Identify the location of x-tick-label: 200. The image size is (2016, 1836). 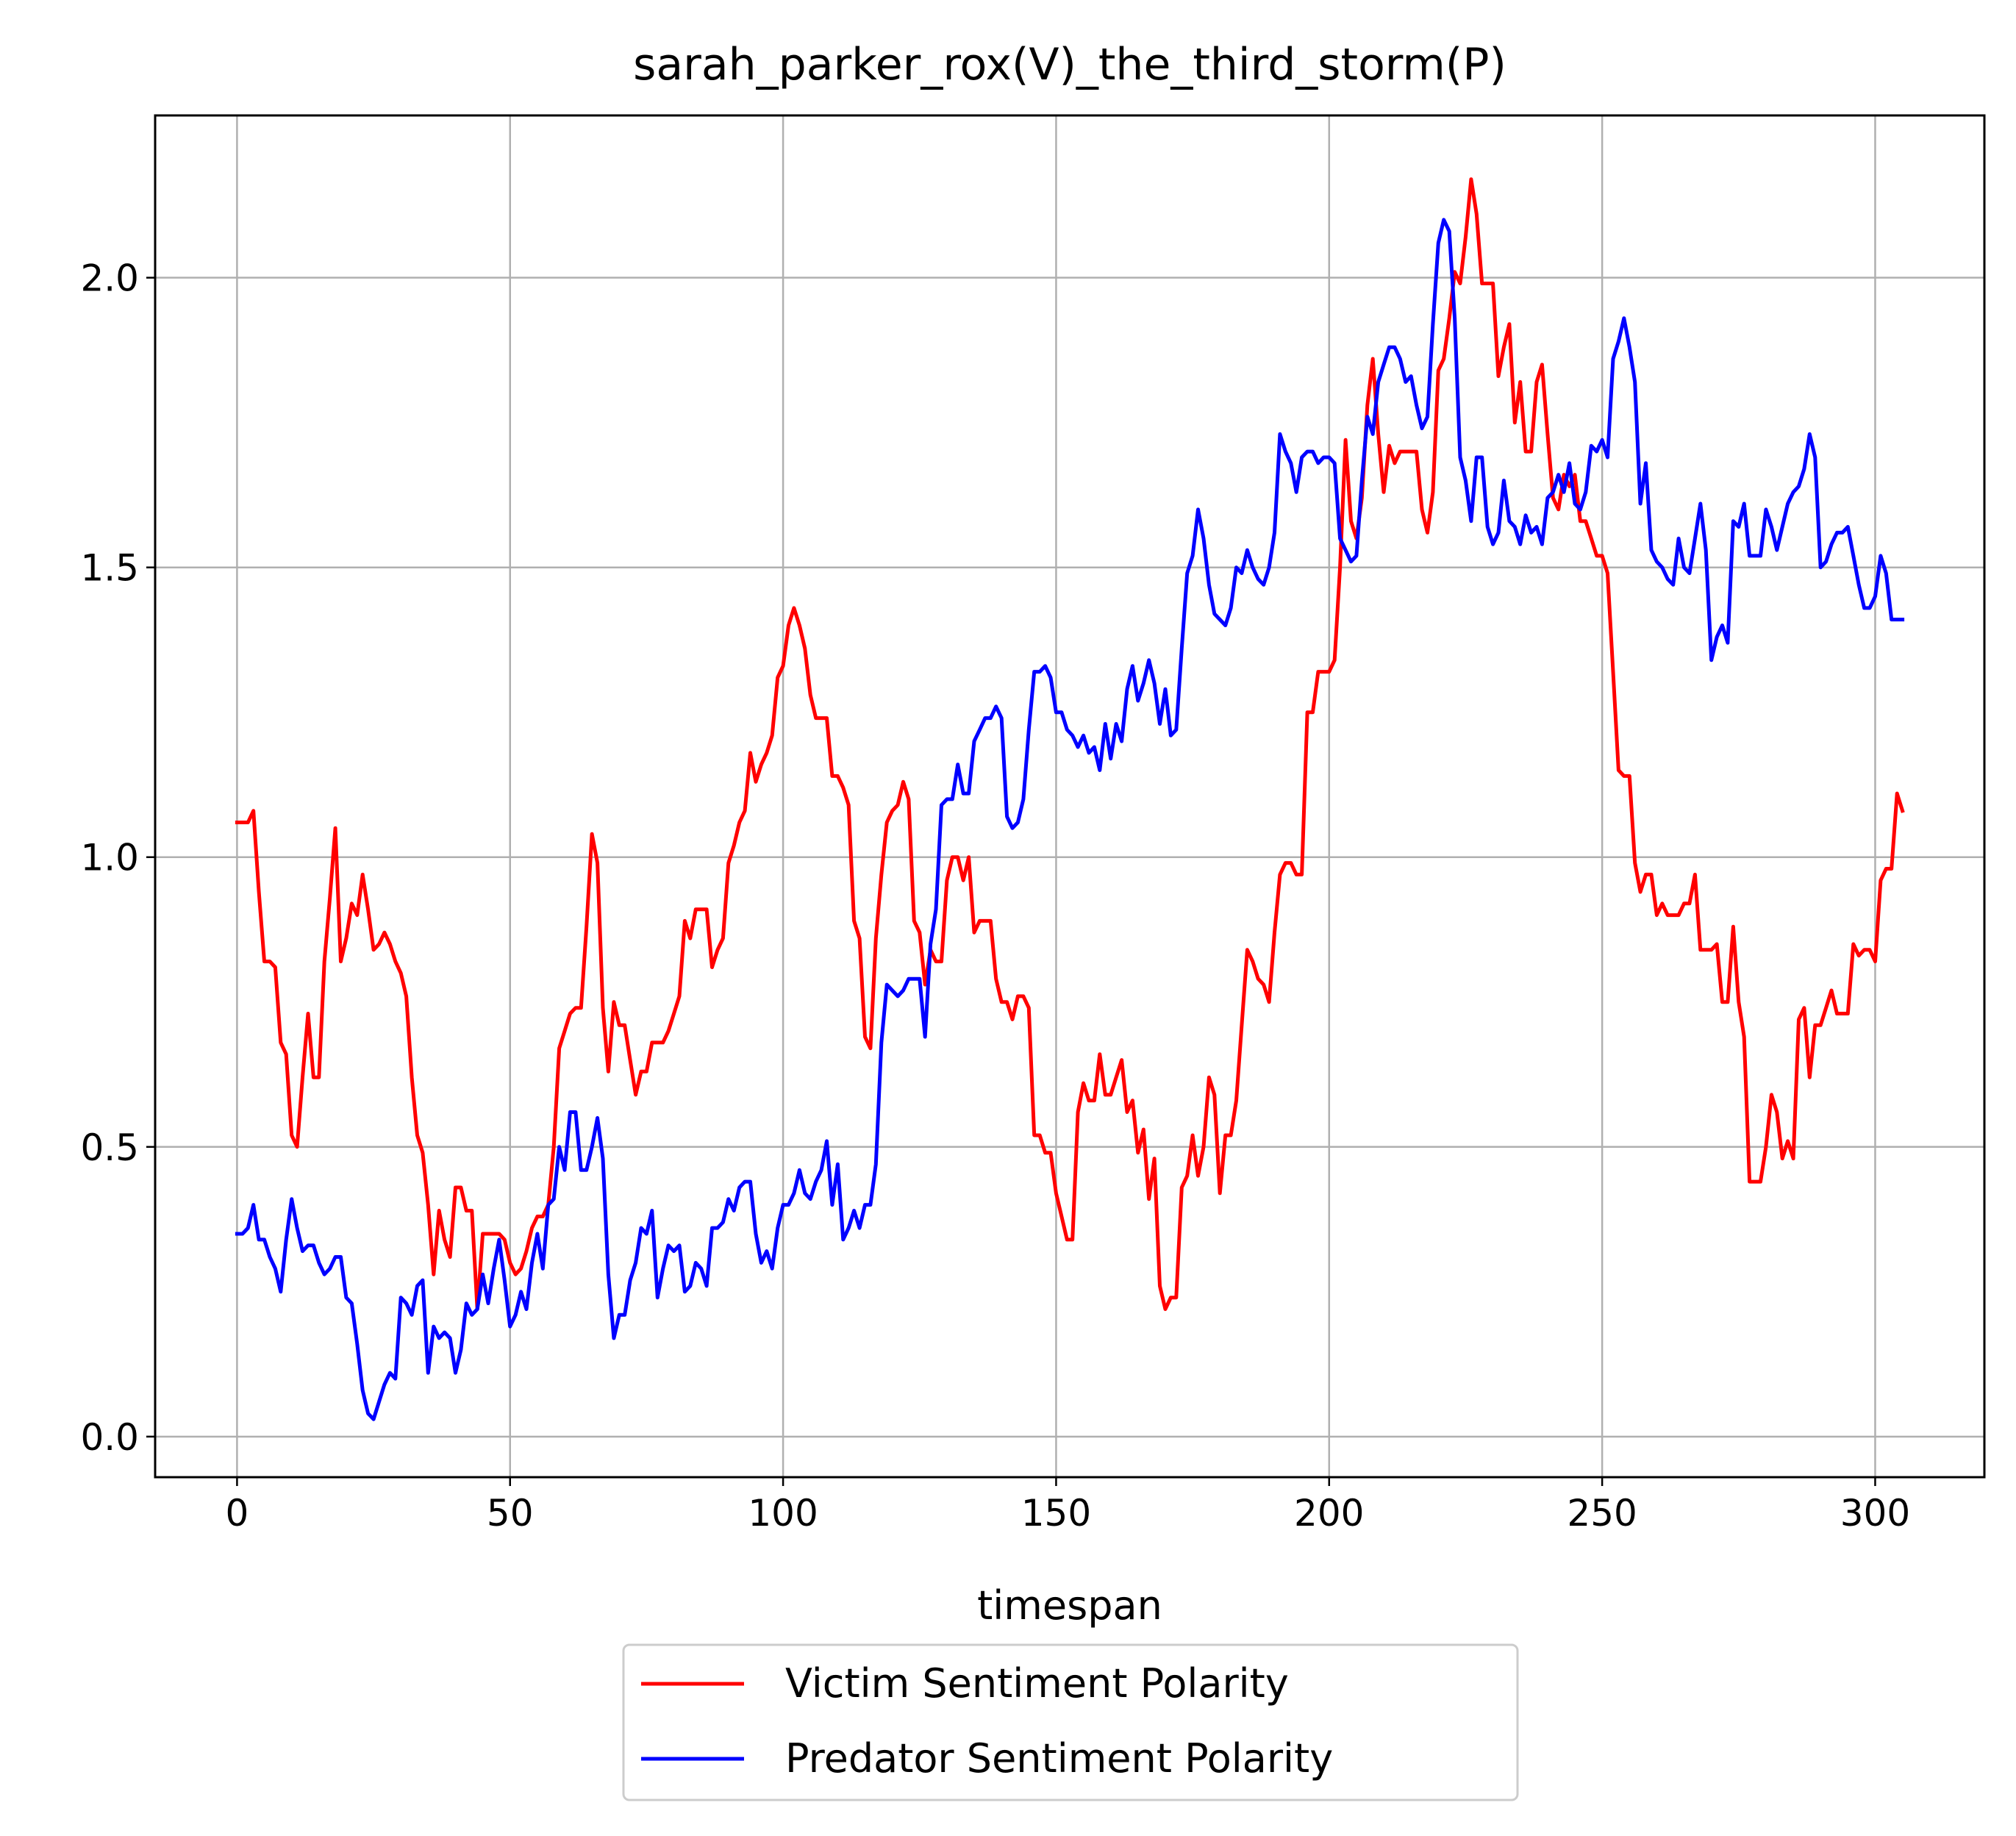
(1329, 1513).